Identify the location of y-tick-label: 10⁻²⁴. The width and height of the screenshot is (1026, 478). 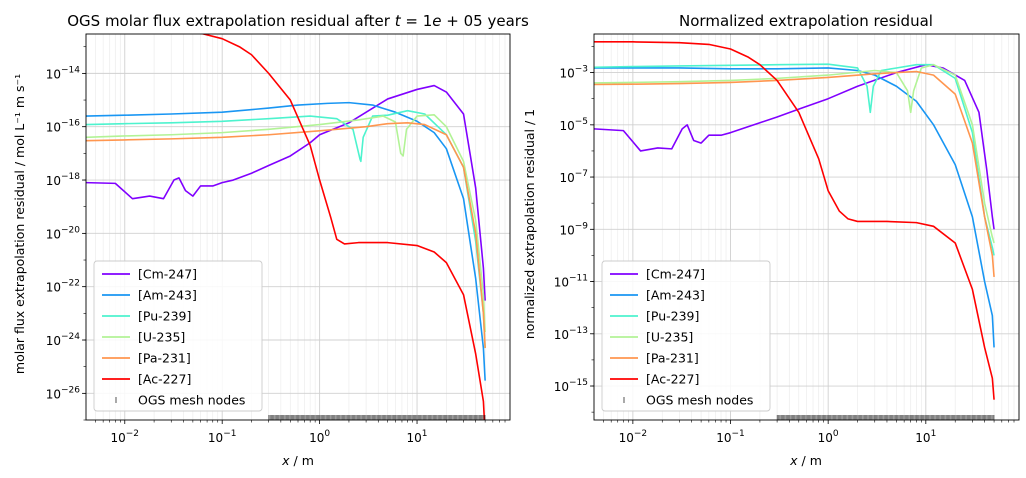
(63, 340).